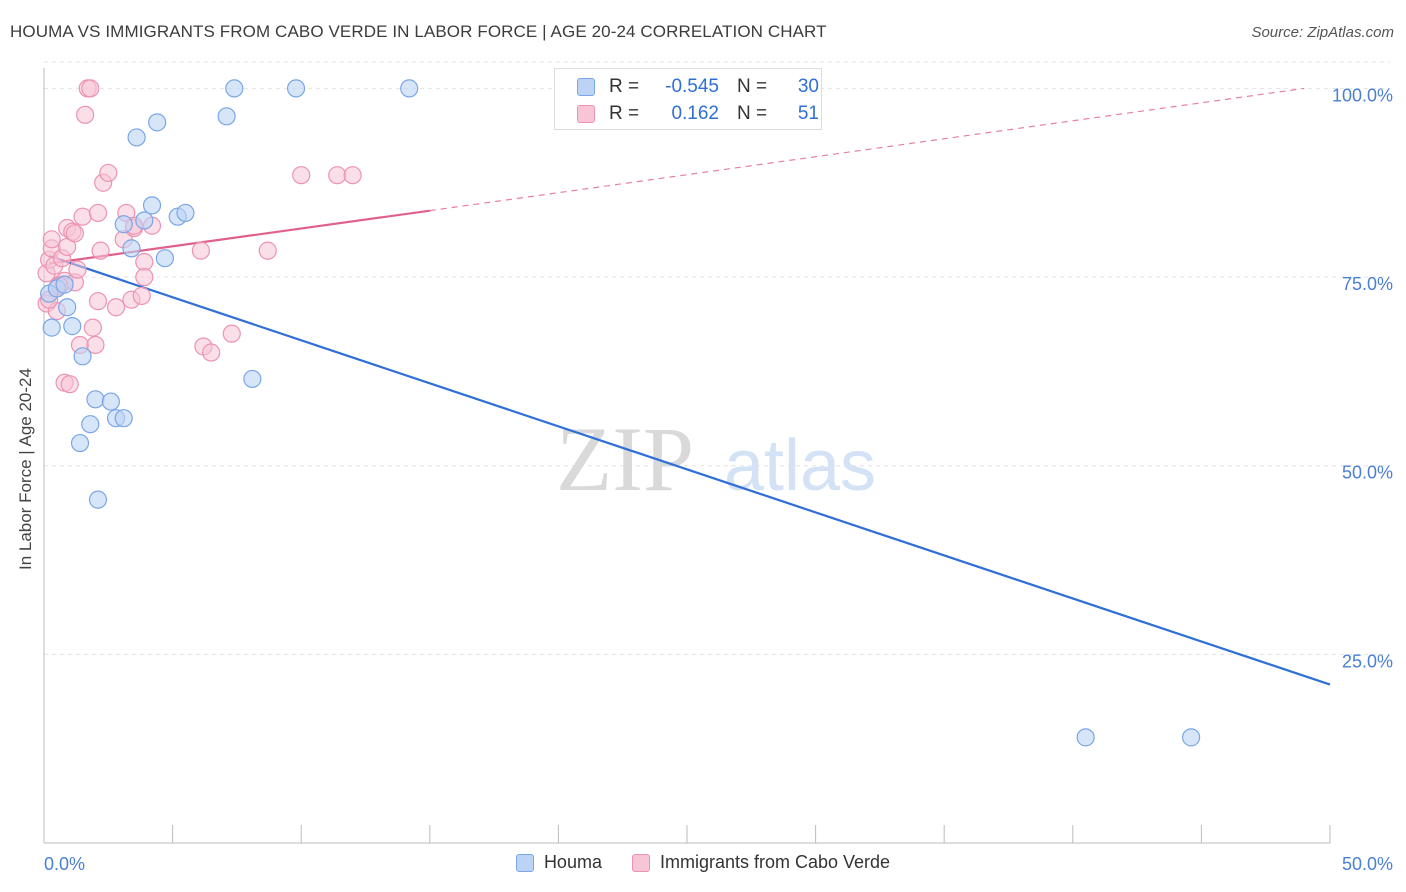 The width and height of the screenshot is (1406, 892). I want to click on watermark-atlas: atlas, so click(800, 466).